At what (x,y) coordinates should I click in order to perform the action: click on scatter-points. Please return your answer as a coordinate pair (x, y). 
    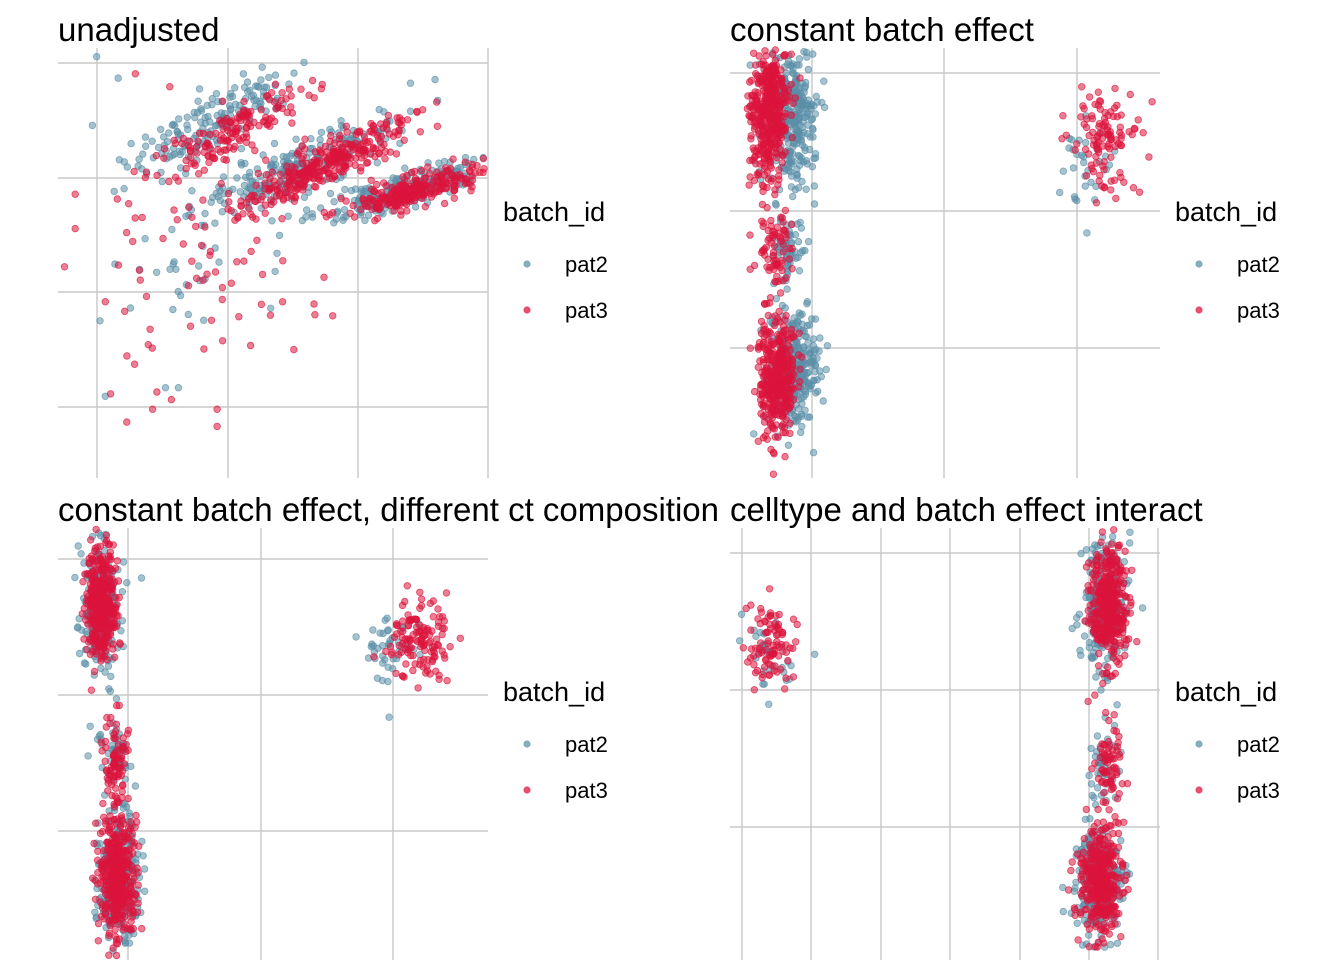
    Looking at the image, I should click on (949, 262).